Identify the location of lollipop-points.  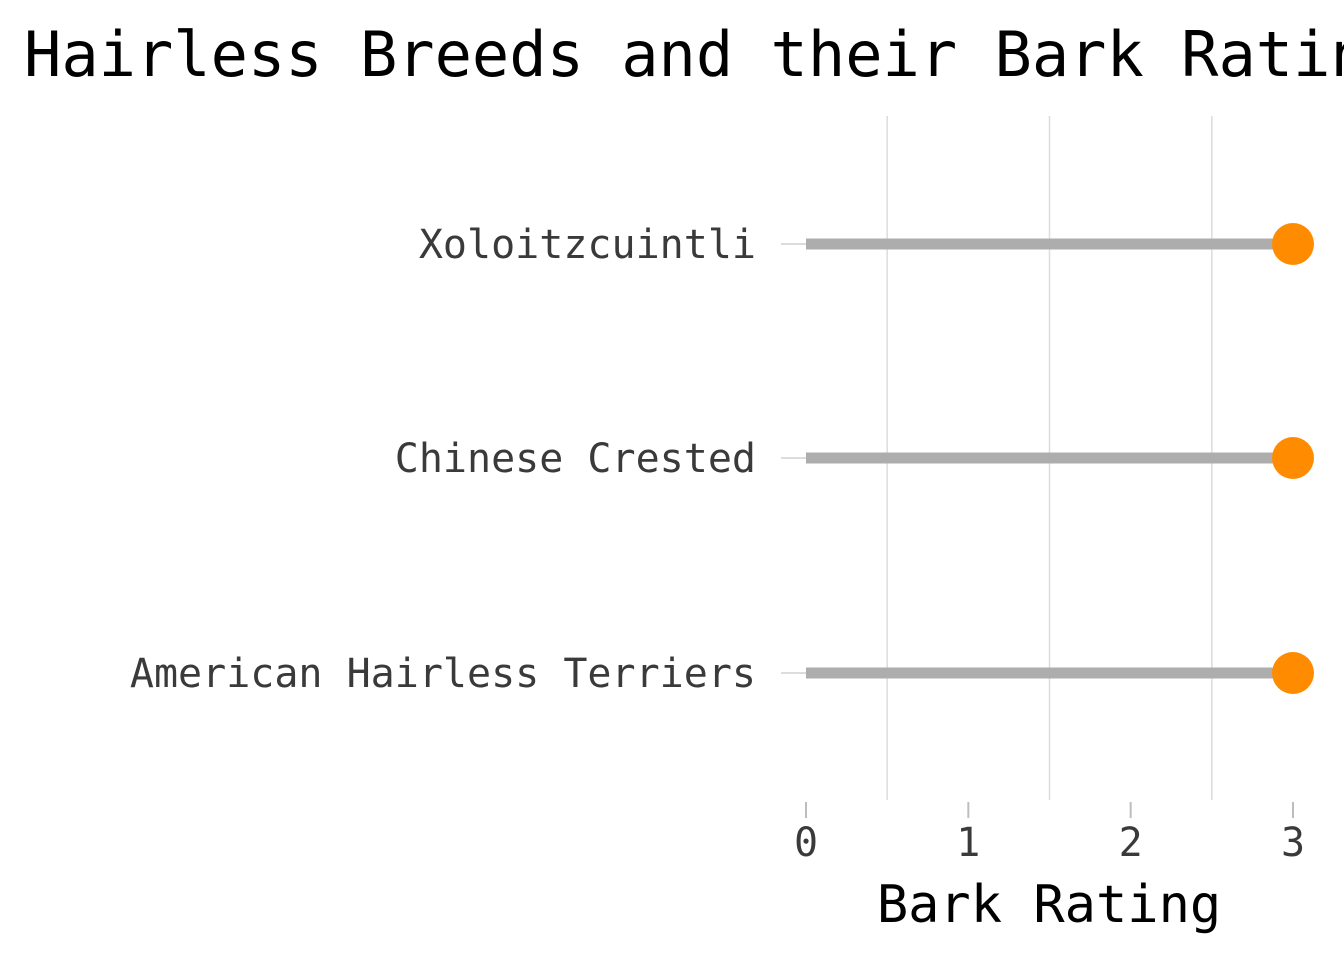
(1293, 458).